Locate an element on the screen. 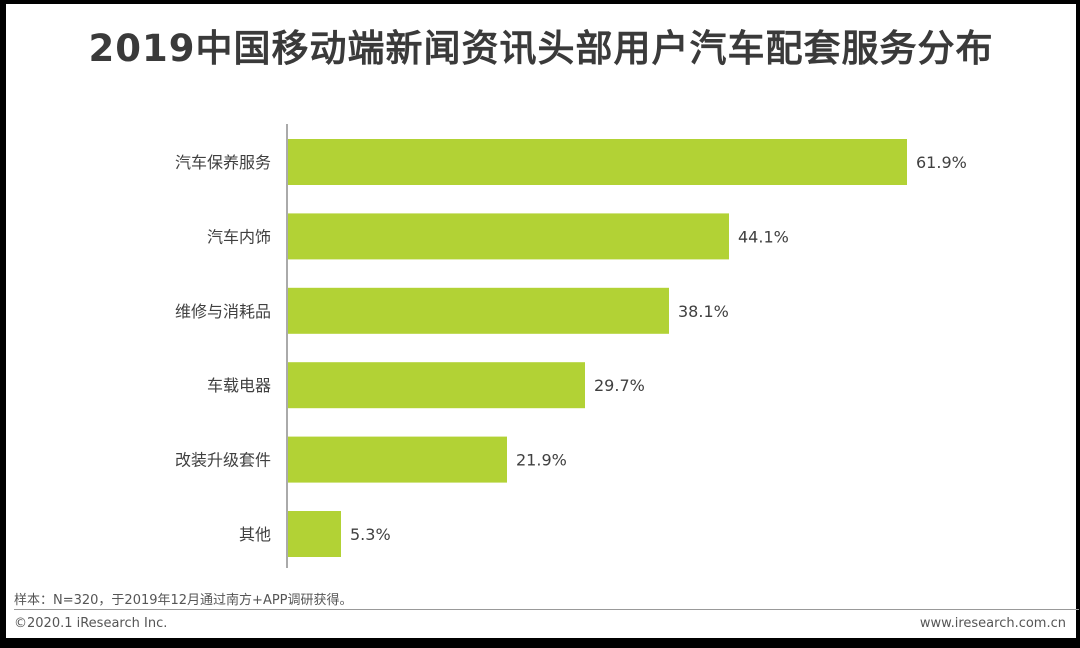  value-label: 61.9% is located at coordinates (941, 162).